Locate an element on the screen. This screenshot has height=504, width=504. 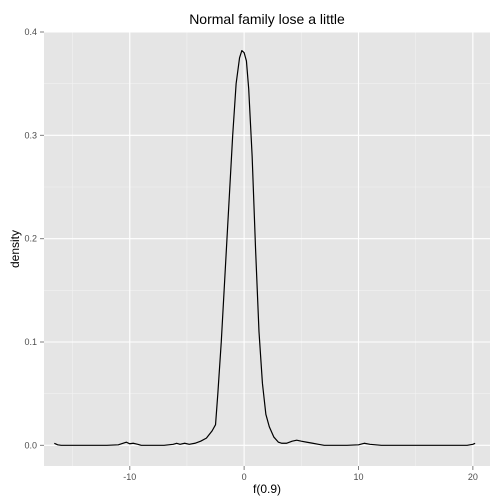
y-tick-label: 0.2 is located at coordinates (30, 239).